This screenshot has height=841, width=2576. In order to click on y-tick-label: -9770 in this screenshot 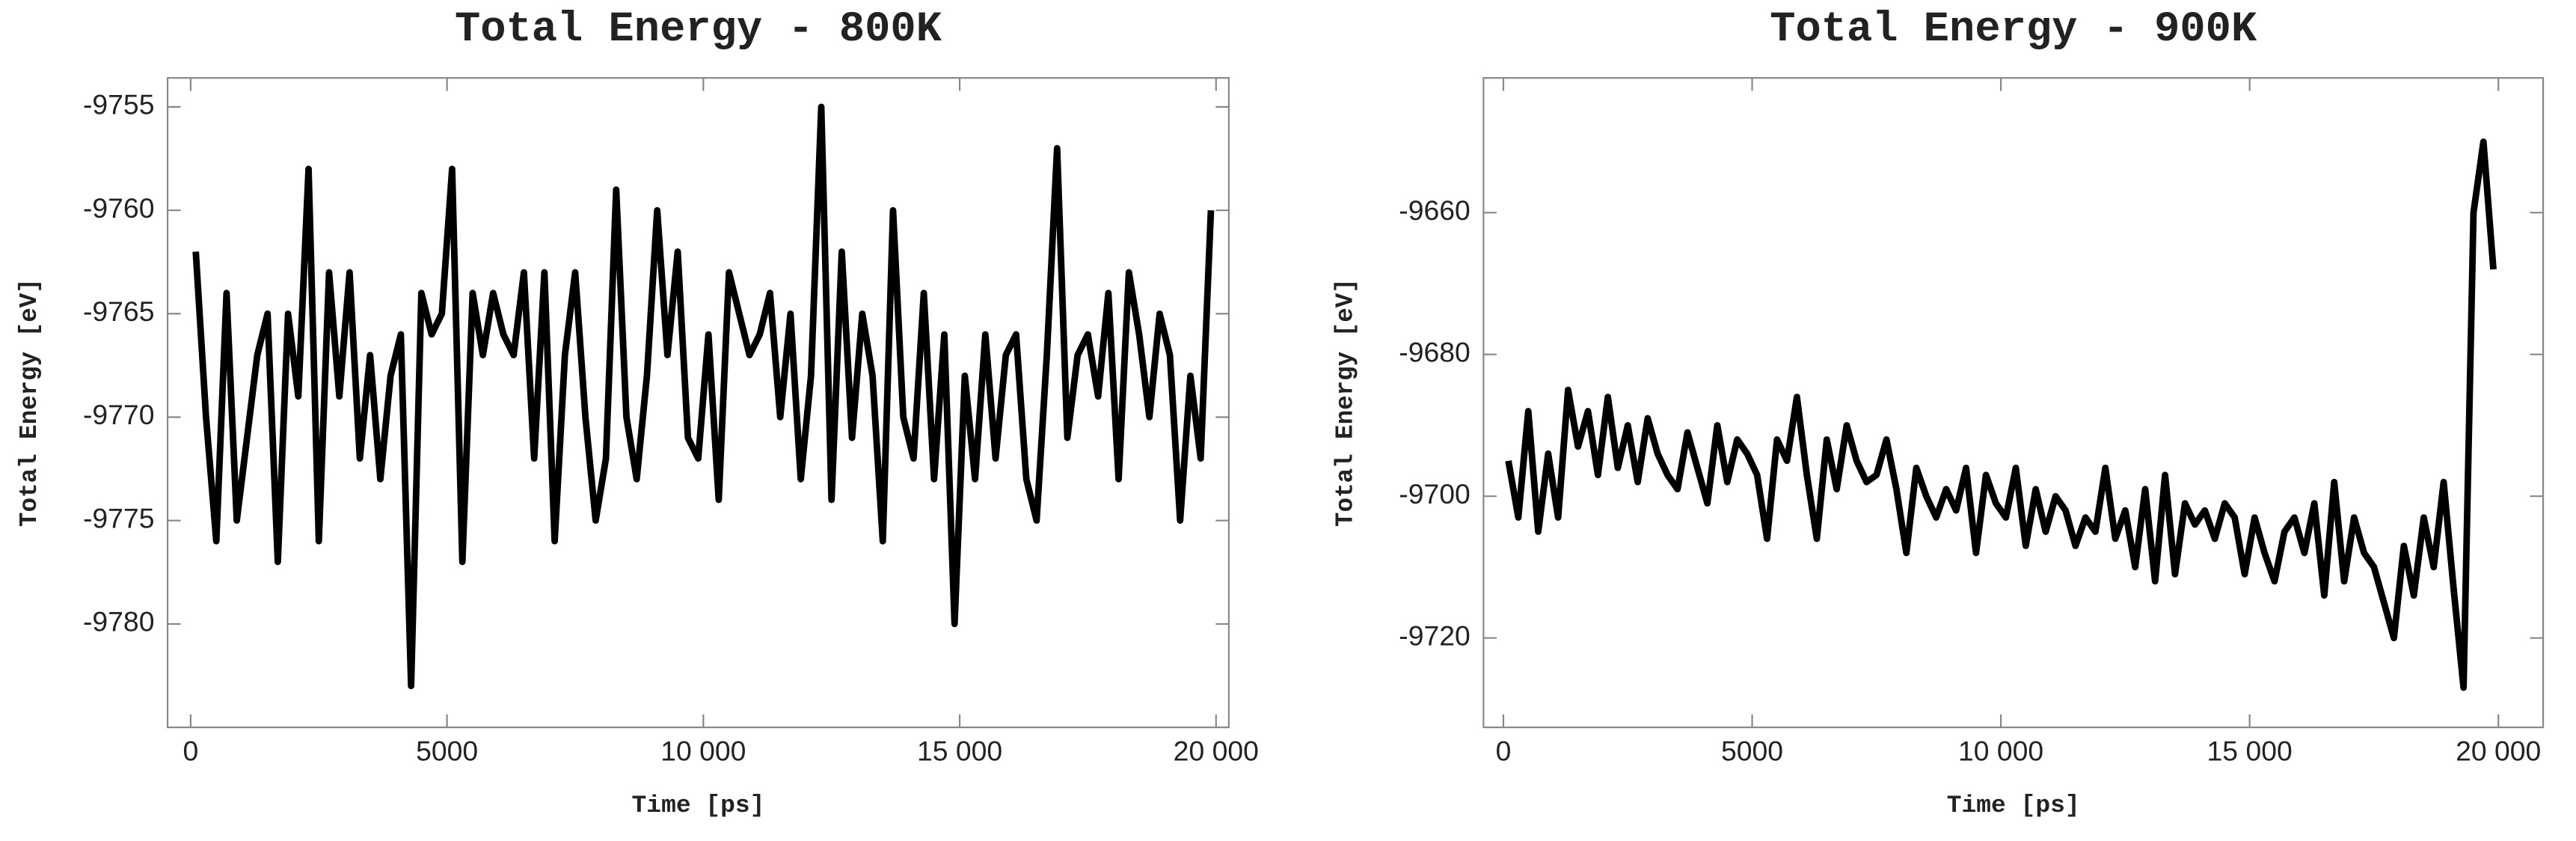, I will do `click(118, 414)`.